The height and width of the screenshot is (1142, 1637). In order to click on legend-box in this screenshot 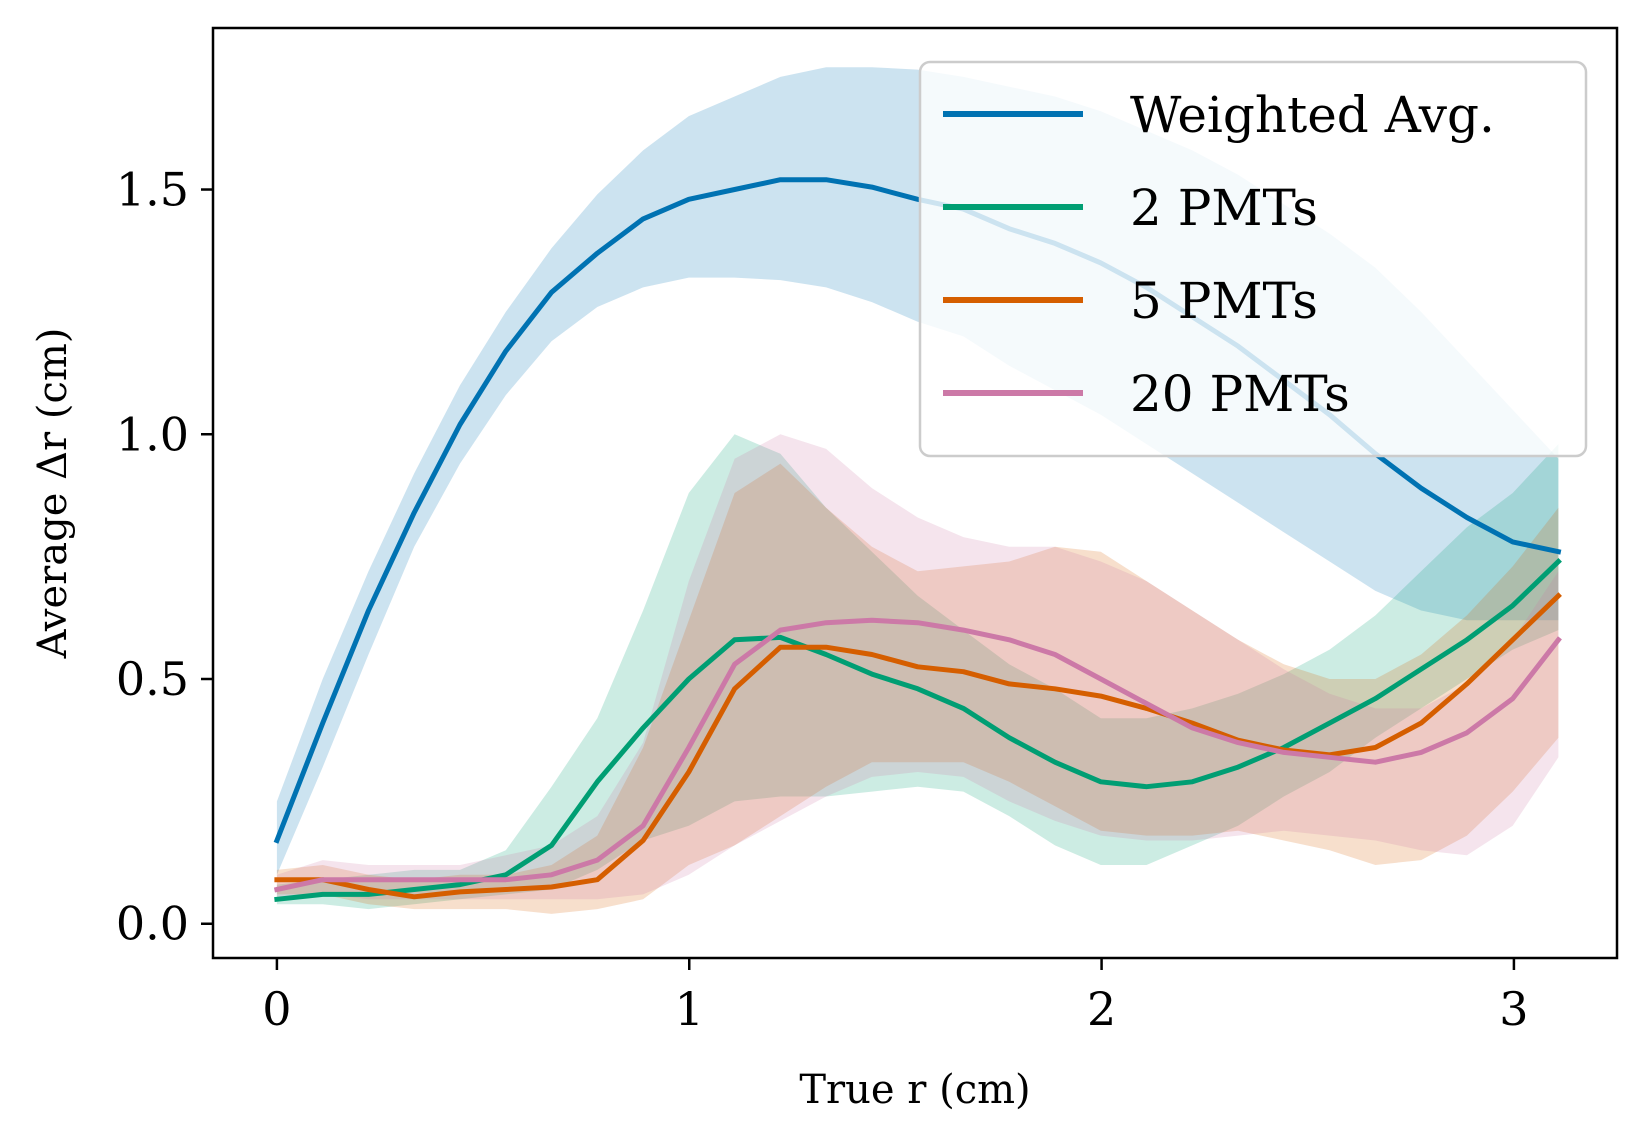, I will do `click(1253, 259)`.